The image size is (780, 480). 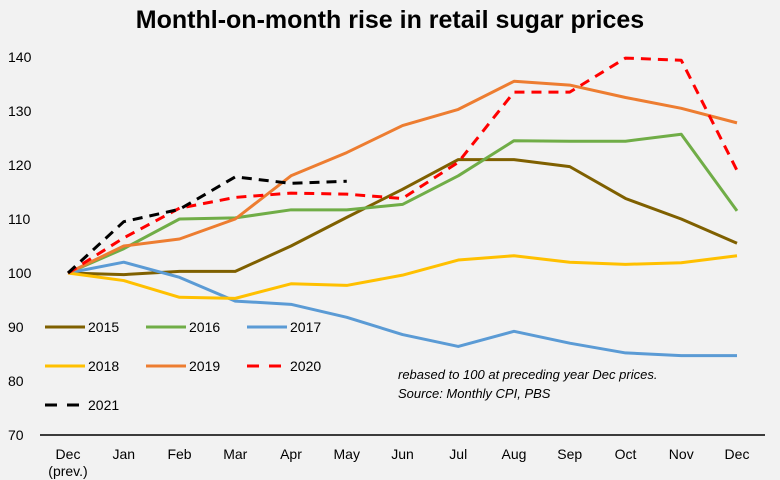 I want to click on series-line-2018, so click(x=402, y=277).